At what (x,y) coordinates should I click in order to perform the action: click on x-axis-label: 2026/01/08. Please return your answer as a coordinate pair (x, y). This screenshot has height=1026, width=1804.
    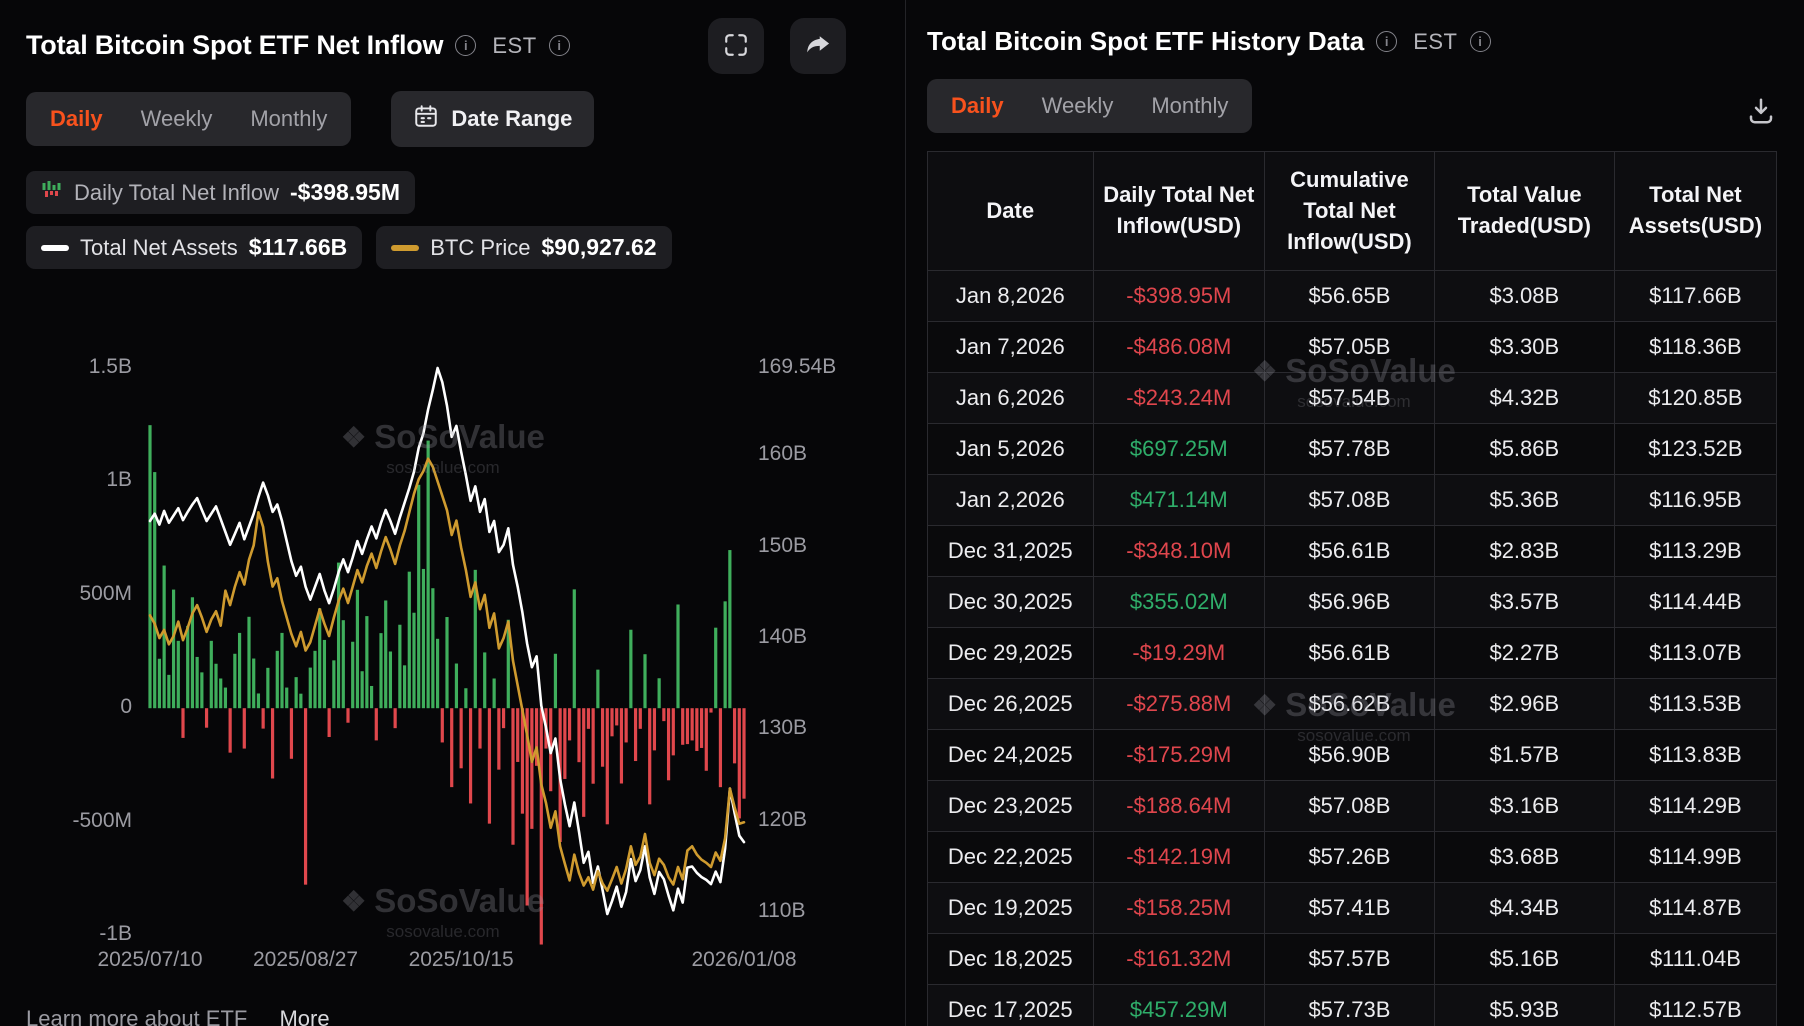
    Looking at the image, I should click on (744, 959).